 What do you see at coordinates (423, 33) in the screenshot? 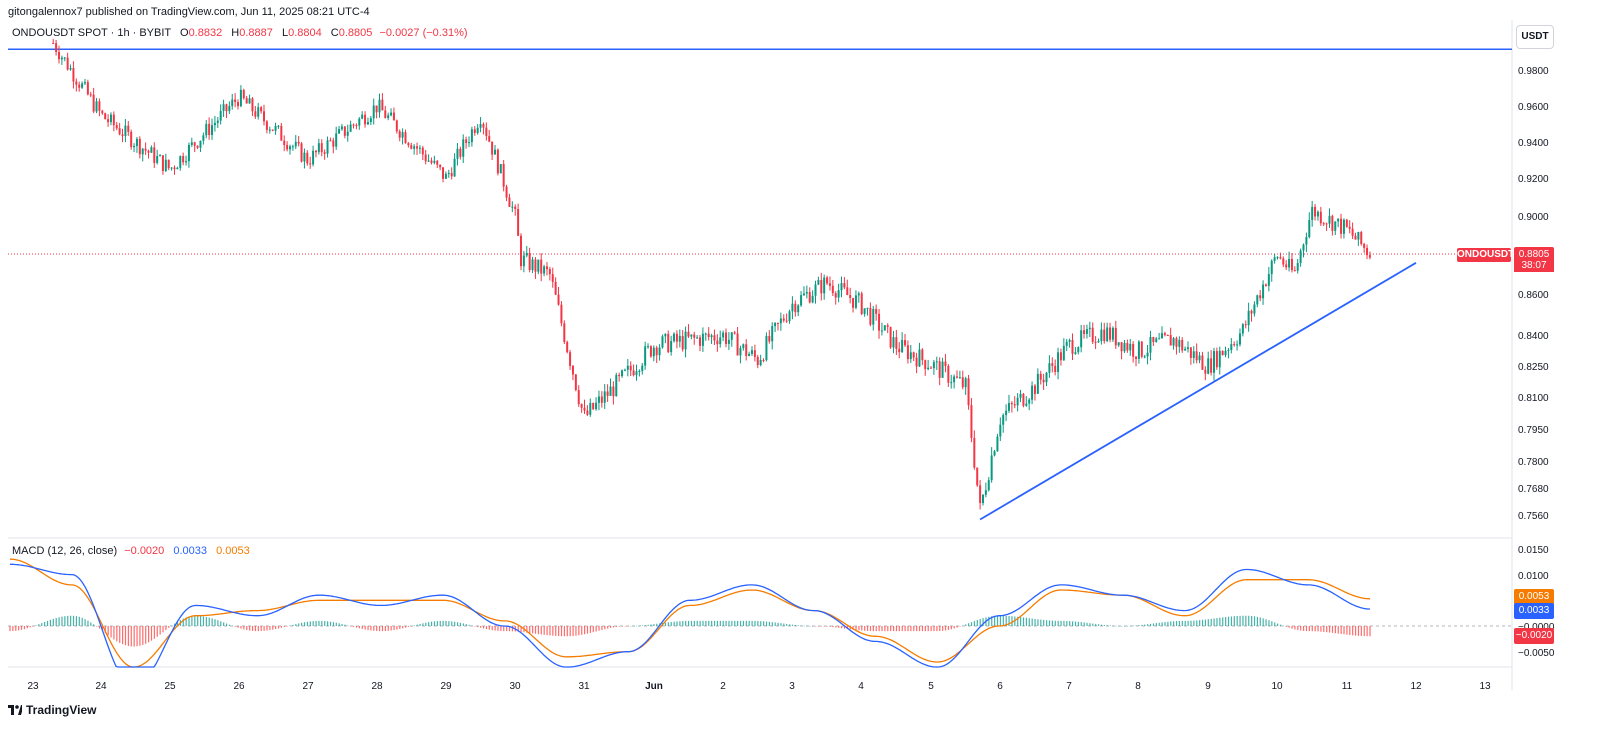
I see `change-value: −0.0027 (−0.31%)` at bounding box center [423, 33].